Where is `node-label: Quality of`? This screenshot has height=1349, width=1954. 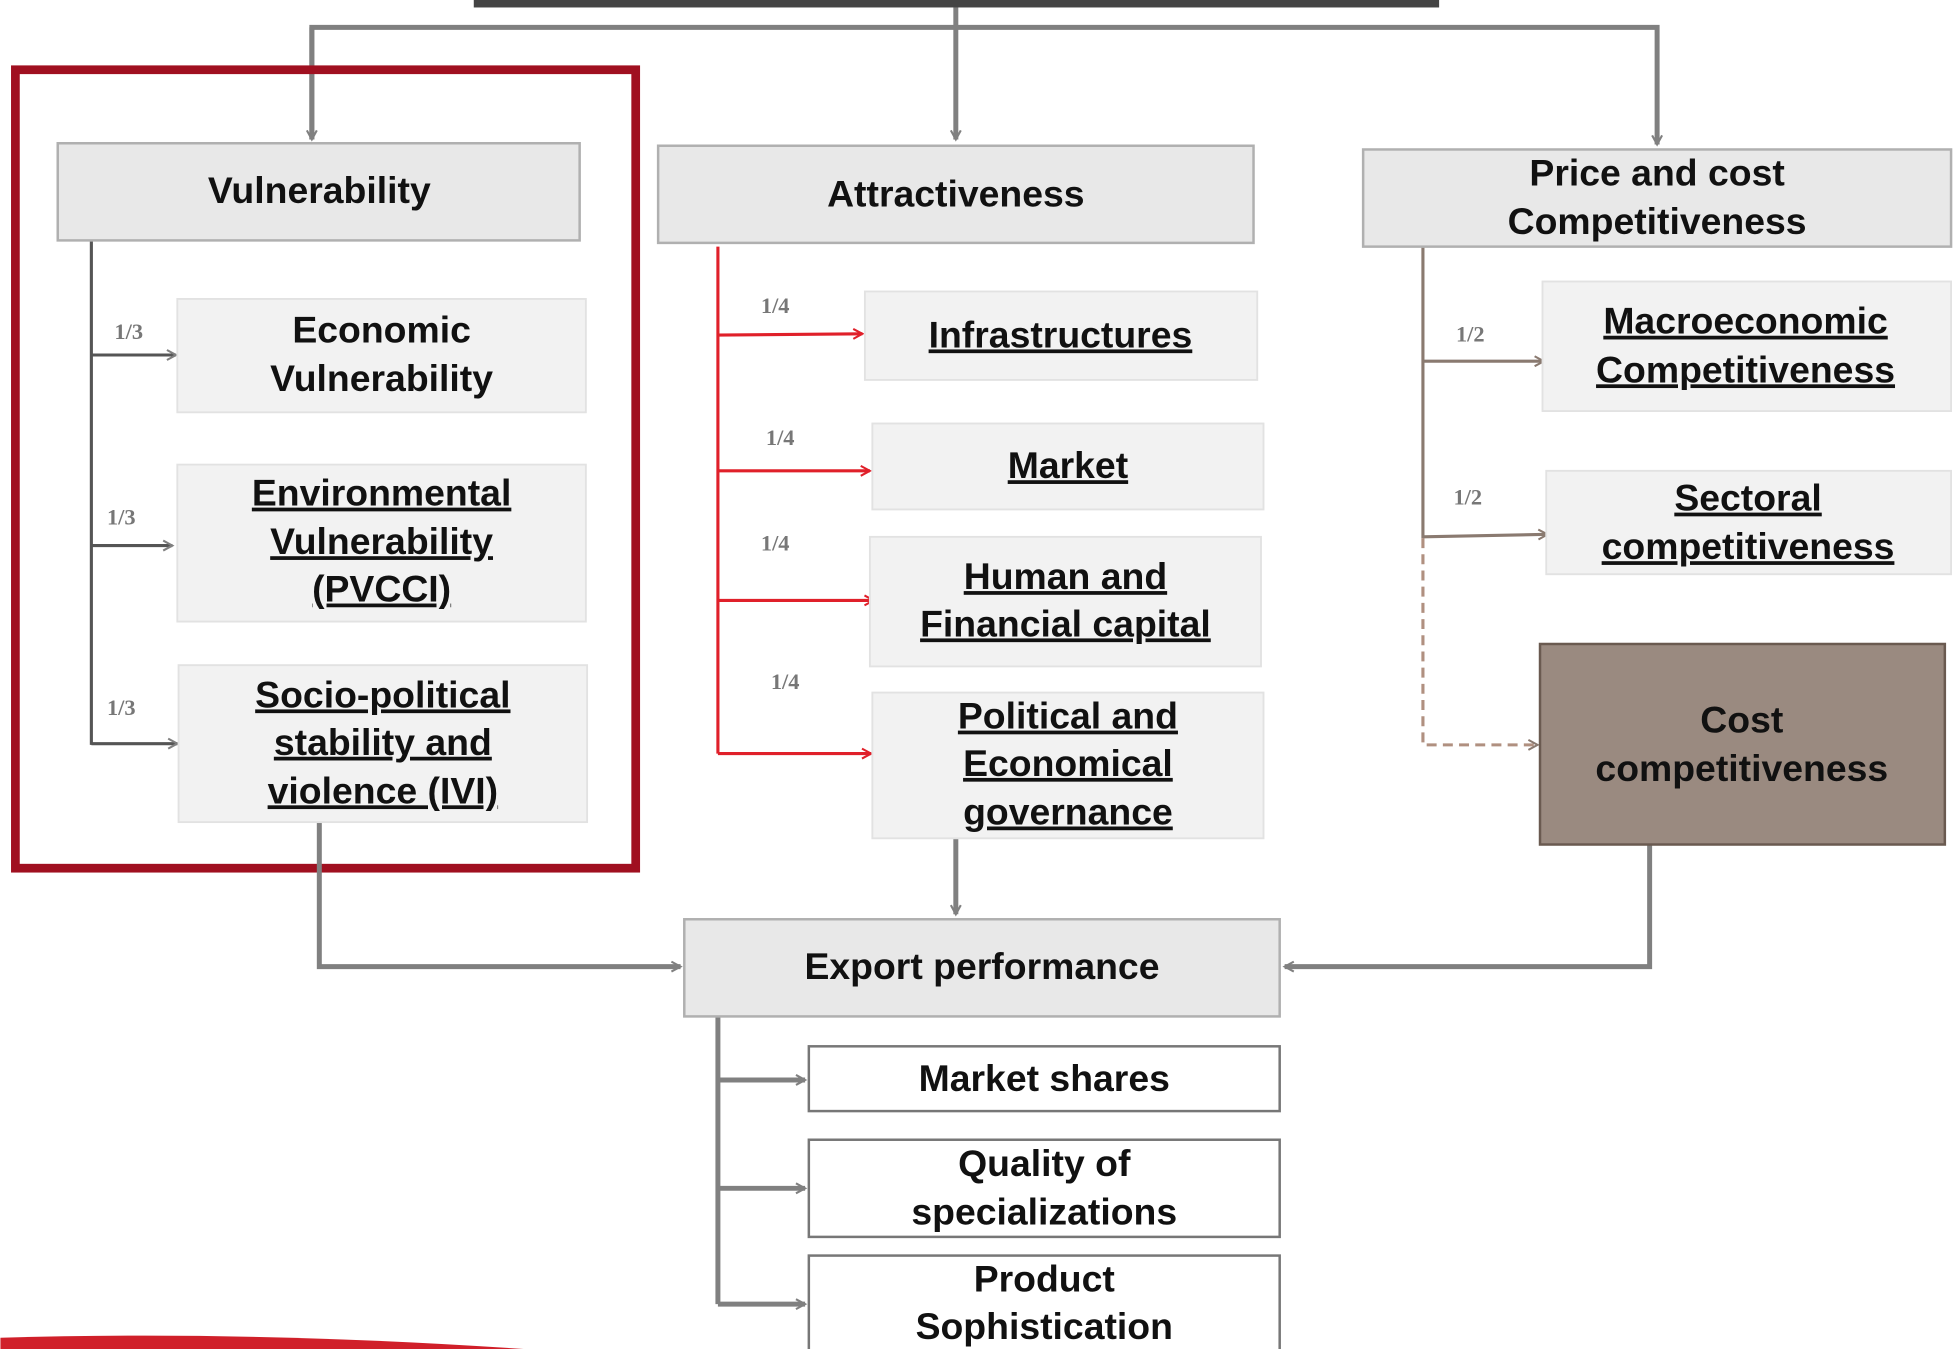 node-label: Quality of is located at coordinates (1044, 1163).